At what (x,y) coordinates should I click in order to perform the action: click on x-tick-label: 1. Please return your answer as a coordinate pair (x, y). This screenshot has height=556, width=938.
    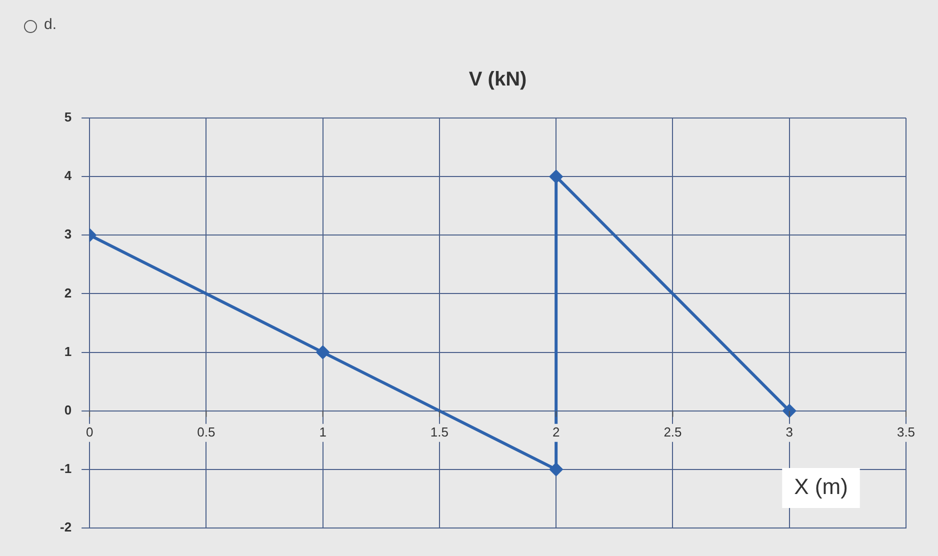
    Looking at the image, I should click on (322, 432).